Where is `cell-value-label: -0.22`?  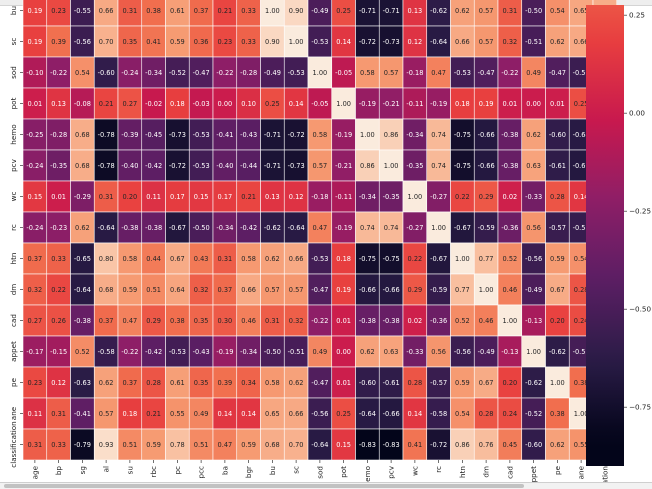 cell-value-label: -0.22 is located at coordinates (509, 73).